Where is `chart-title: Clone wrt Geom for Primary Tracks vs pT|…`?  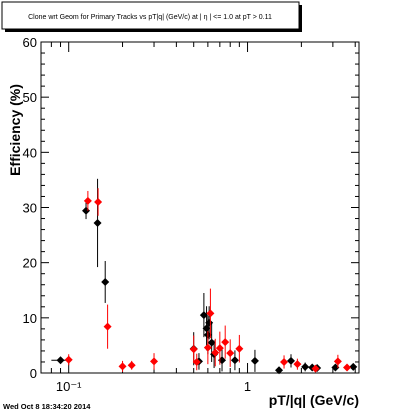 chart-title: Clone wrt Geom for Primary Tracks vs pT|… is located at coordinates (150, 17).